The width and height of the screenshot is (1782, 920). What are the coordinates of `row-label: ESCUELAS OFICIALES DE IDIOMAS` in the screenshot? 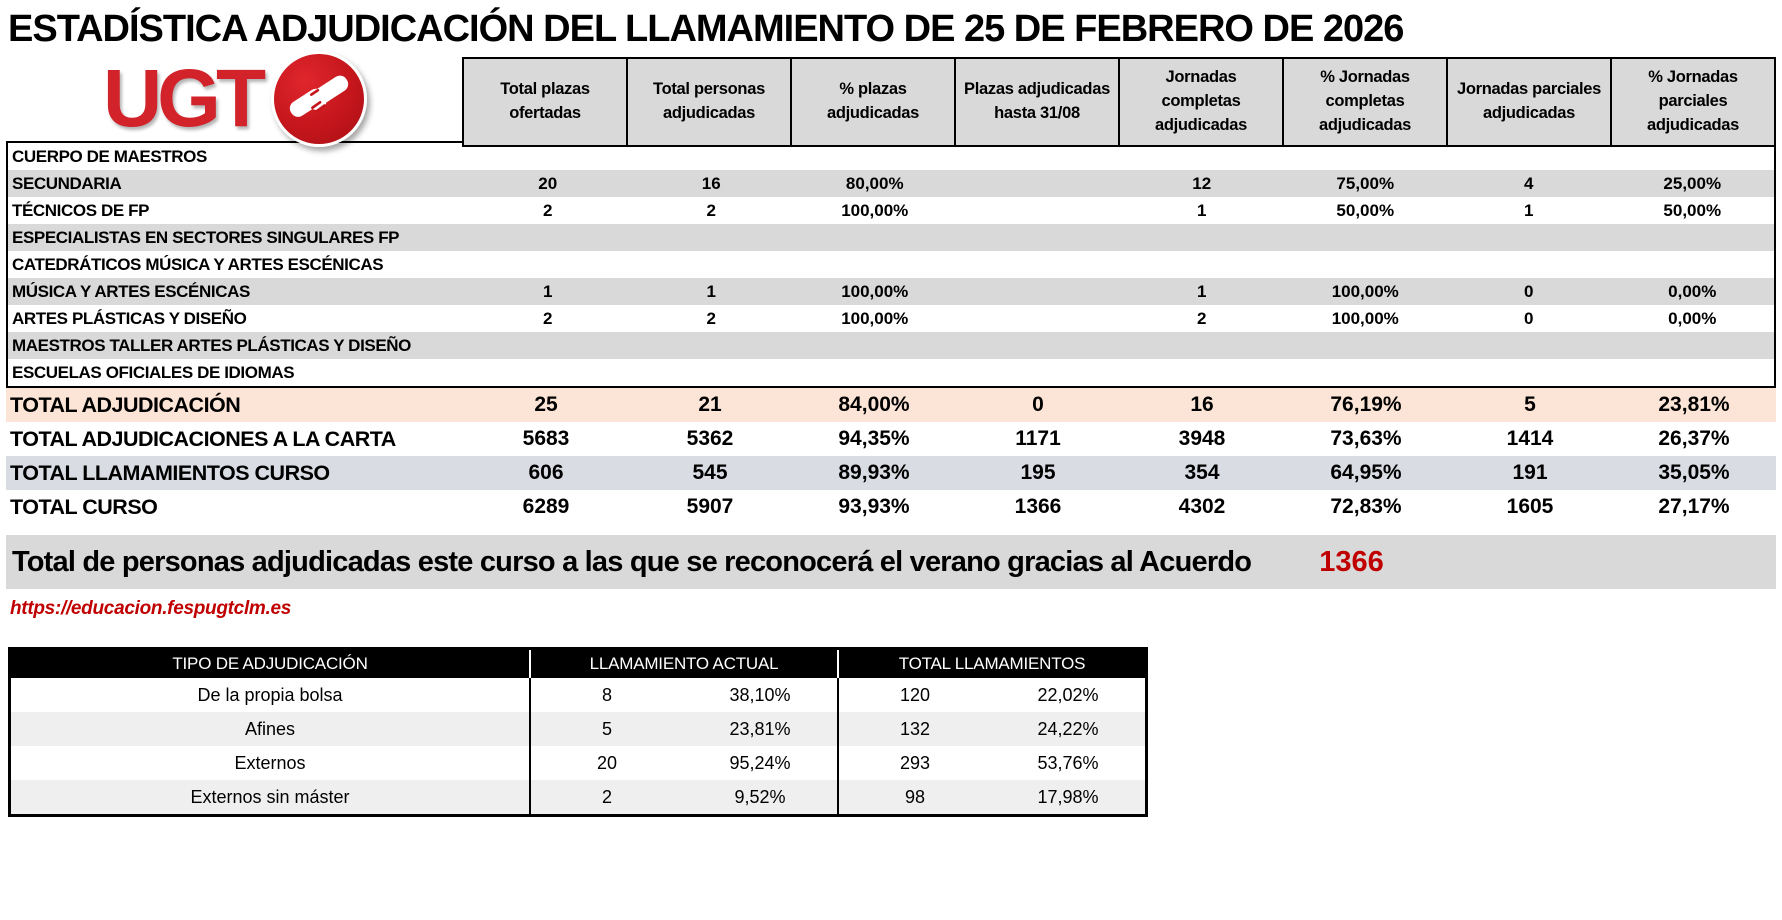 It's located at (153, 372).